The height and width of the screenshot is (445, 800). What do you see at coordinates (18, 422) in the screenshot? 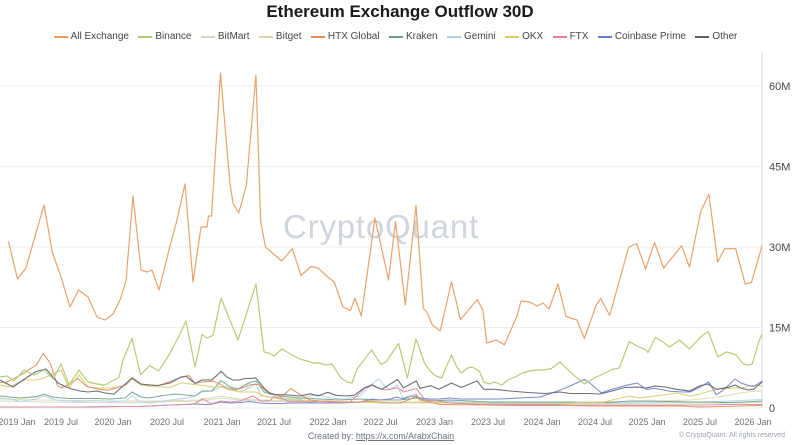
I see `svg-text: 2019 Jan` at bounding box center [18, 422].